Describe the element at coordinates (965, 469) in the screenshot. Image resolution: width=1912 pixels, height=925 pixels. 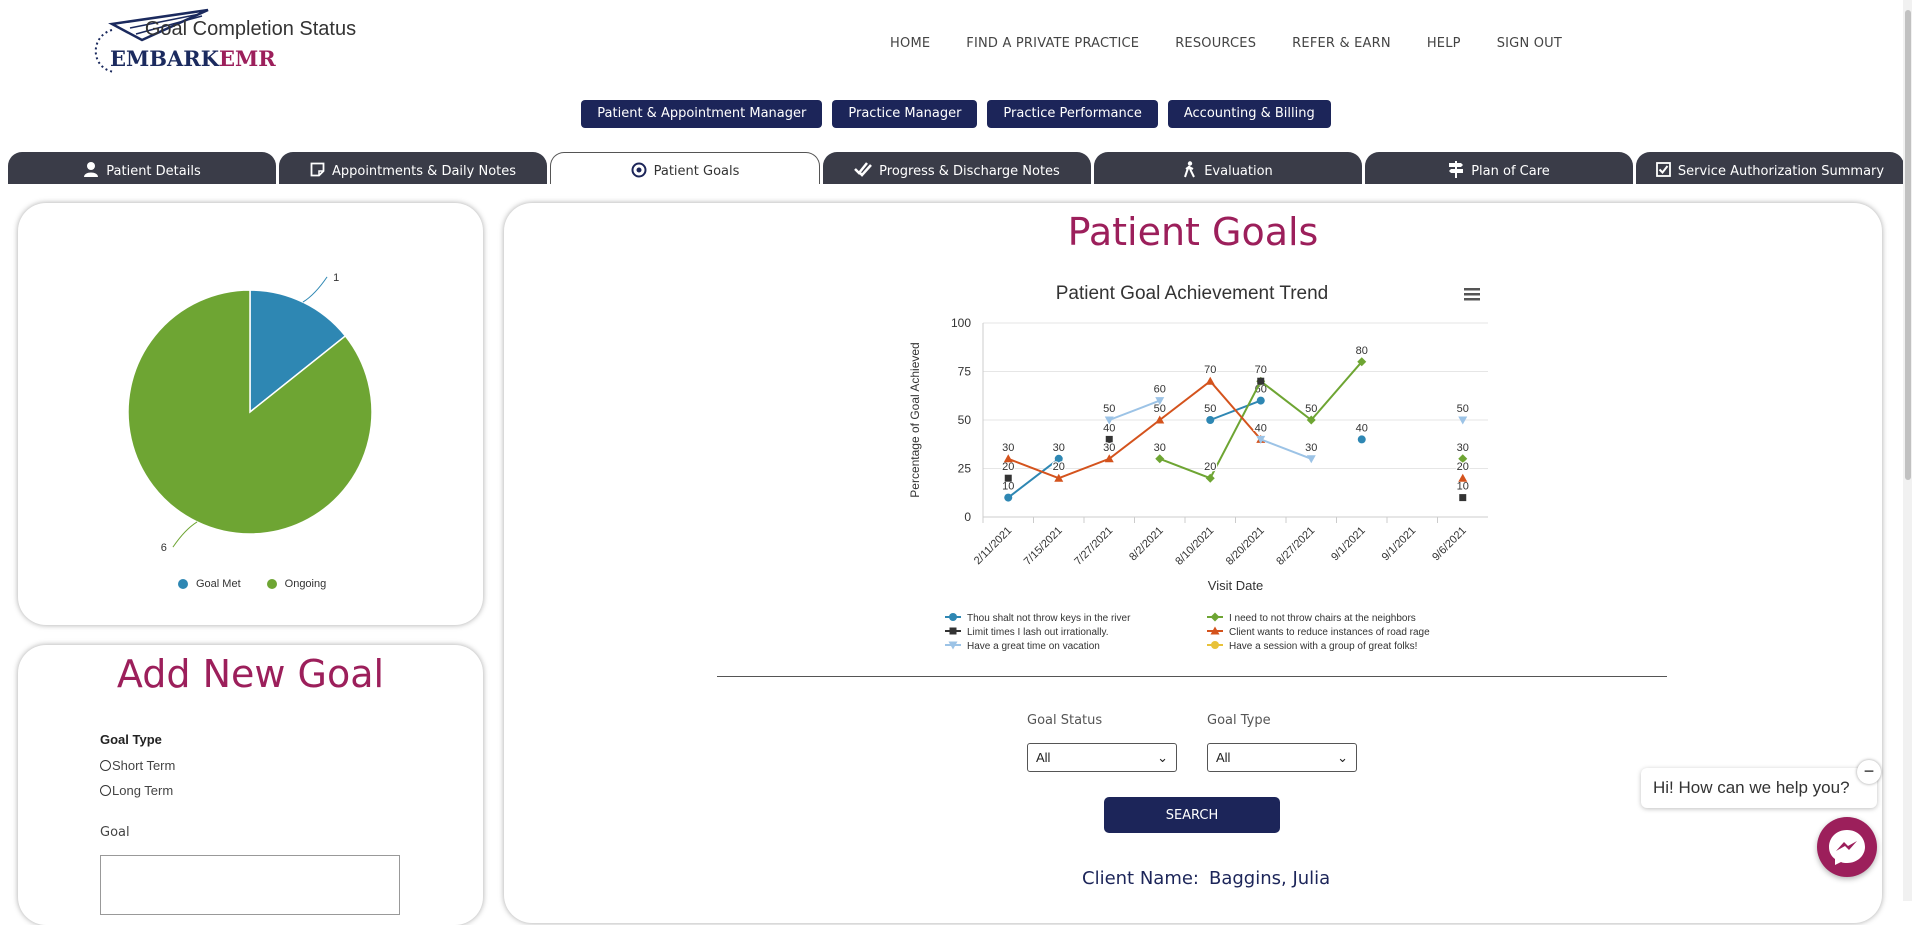
I see `y-tick-label: 25` at that location.